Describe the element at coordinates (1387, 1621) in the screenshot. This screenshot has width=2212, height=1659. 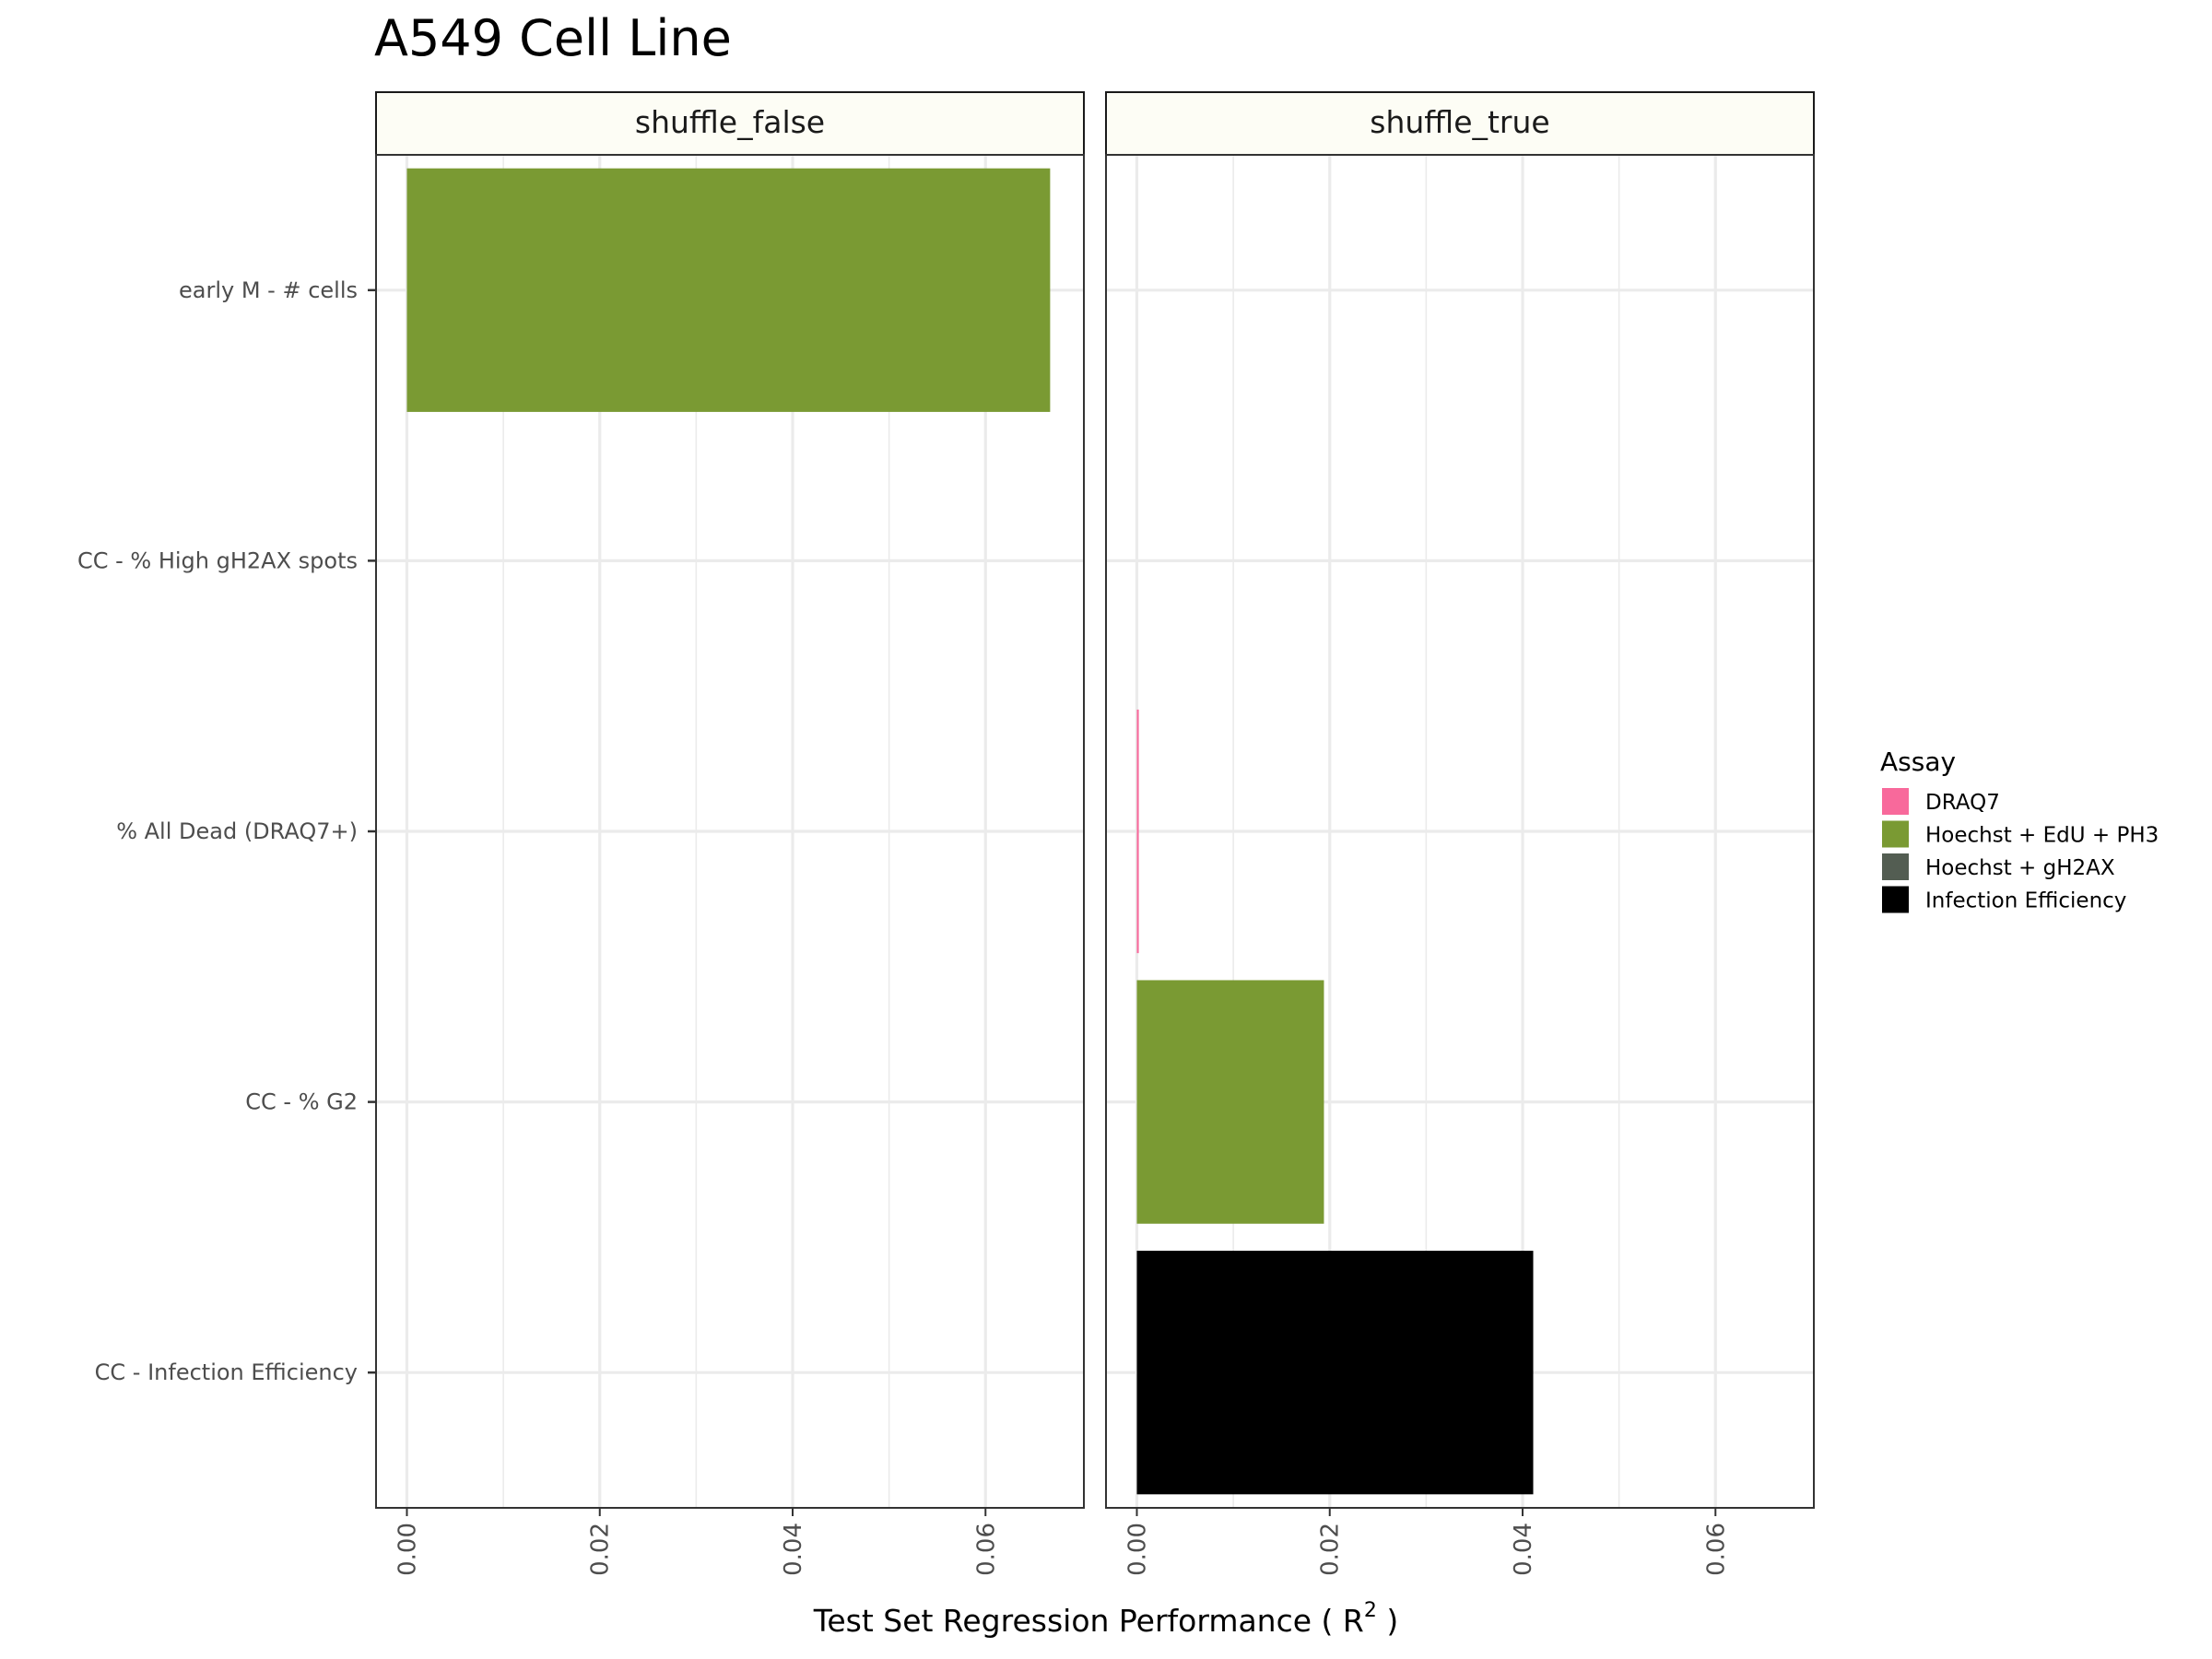
I see `x-axis-title-end: )` at that location.